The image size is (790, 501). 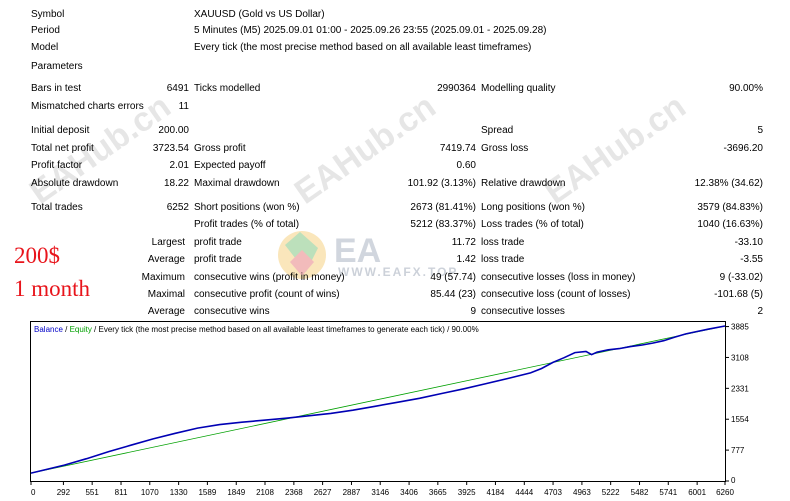 I want to click on gross-profit-label: Gross profit, so click(x=220, y=148).